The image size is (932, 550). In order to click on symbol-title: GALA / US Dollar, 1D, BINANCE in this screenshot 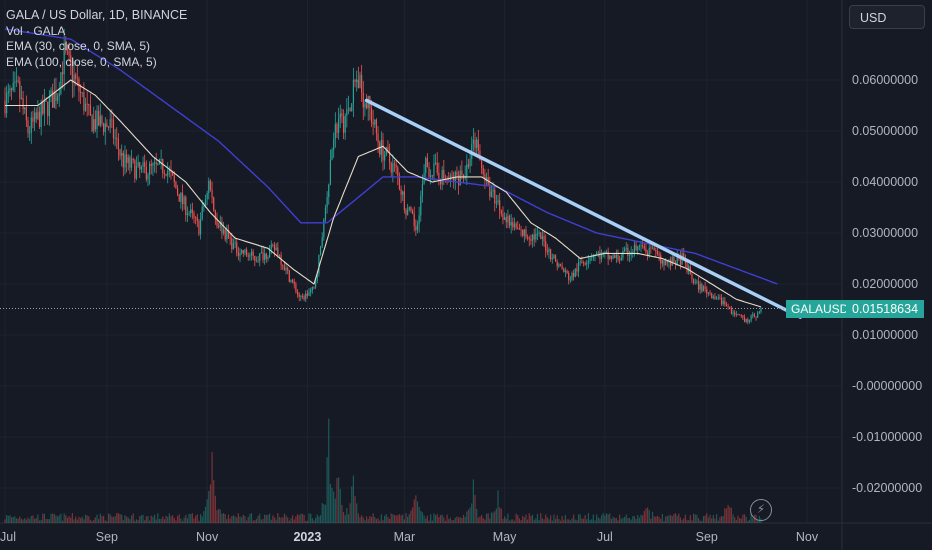, I will do `click(97, 15)`.